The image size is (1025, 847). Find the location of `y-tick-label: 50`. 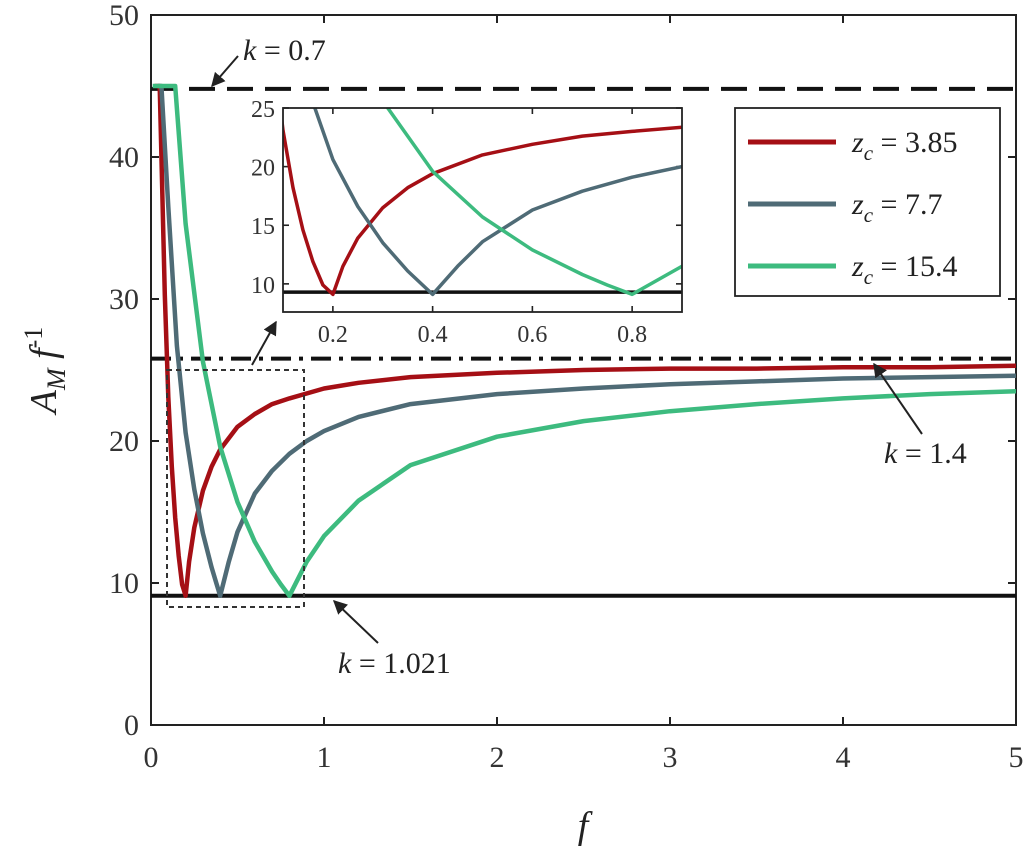

y-tick-label: 50 is located at coordinates (124, 16).